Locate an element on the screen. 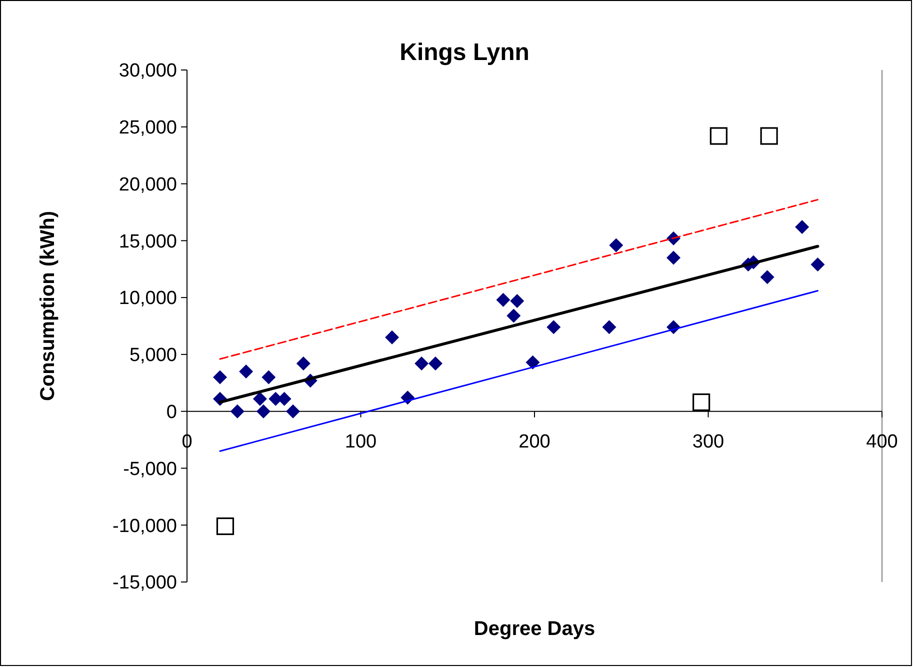 This screenshot has width=913, height=667. y-tick-label: -15,000 is located at coordinates (144, 583).